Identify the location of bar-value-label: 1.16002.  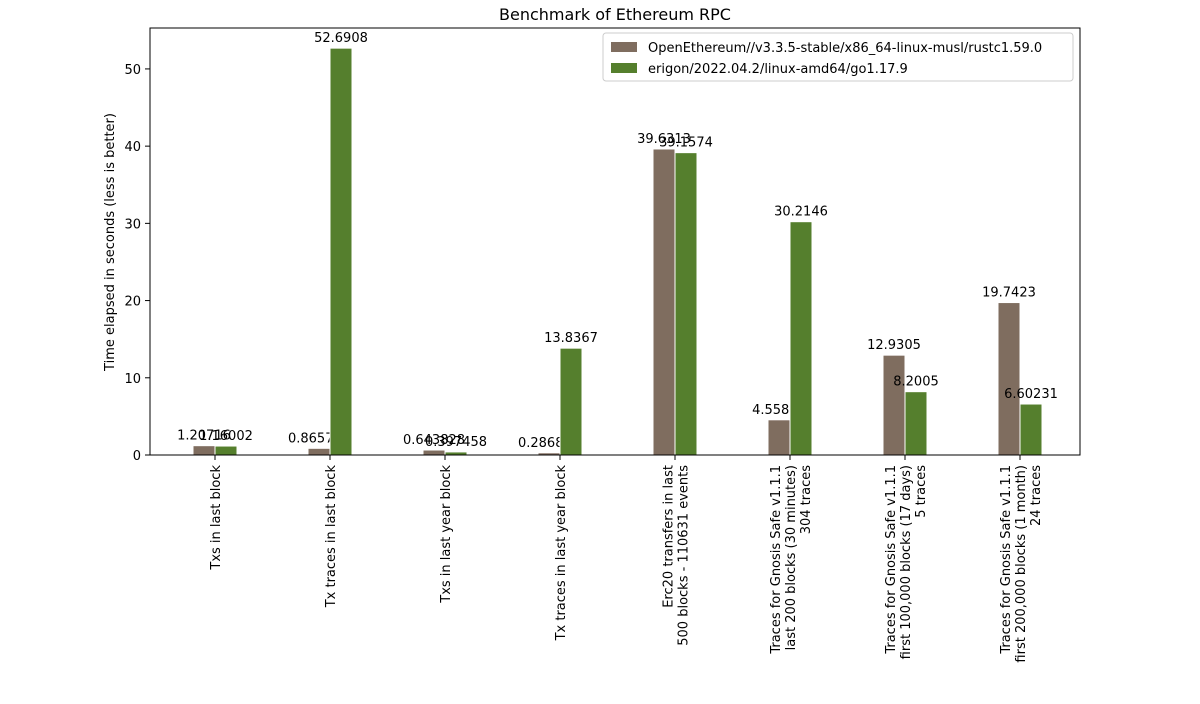
(226, 436).